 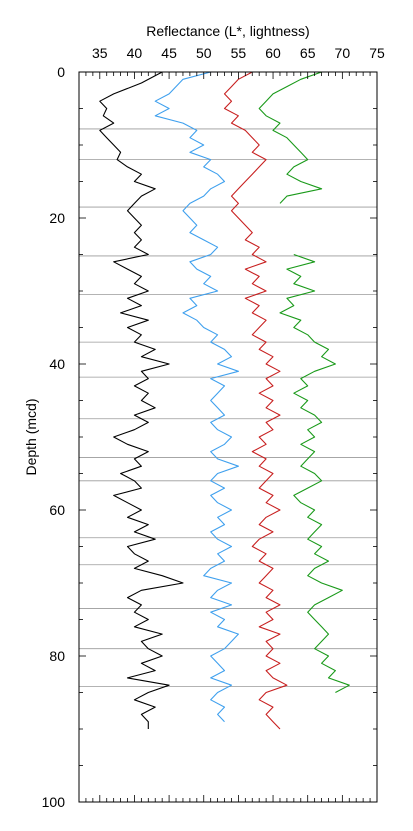 I want to click on x-axis-title: Reflectance (L*, lightness), so click(x=227, y=31).